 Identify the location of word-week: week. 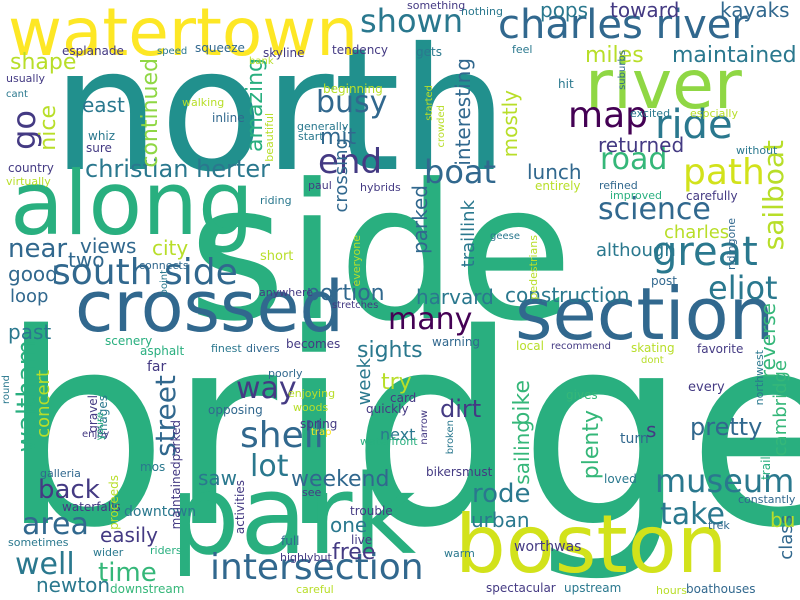
(364, 382).